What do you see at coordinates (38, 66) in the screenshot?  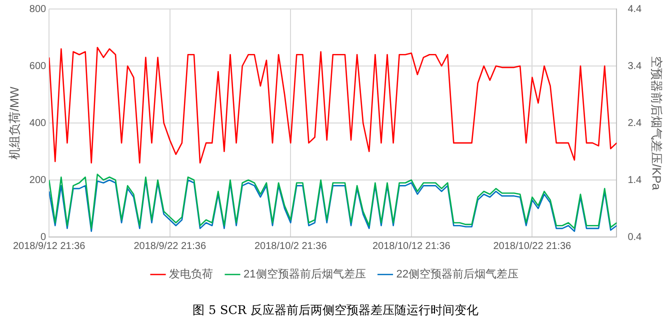 I see `y-tick-label: 600` at bounding box center [38, 66].